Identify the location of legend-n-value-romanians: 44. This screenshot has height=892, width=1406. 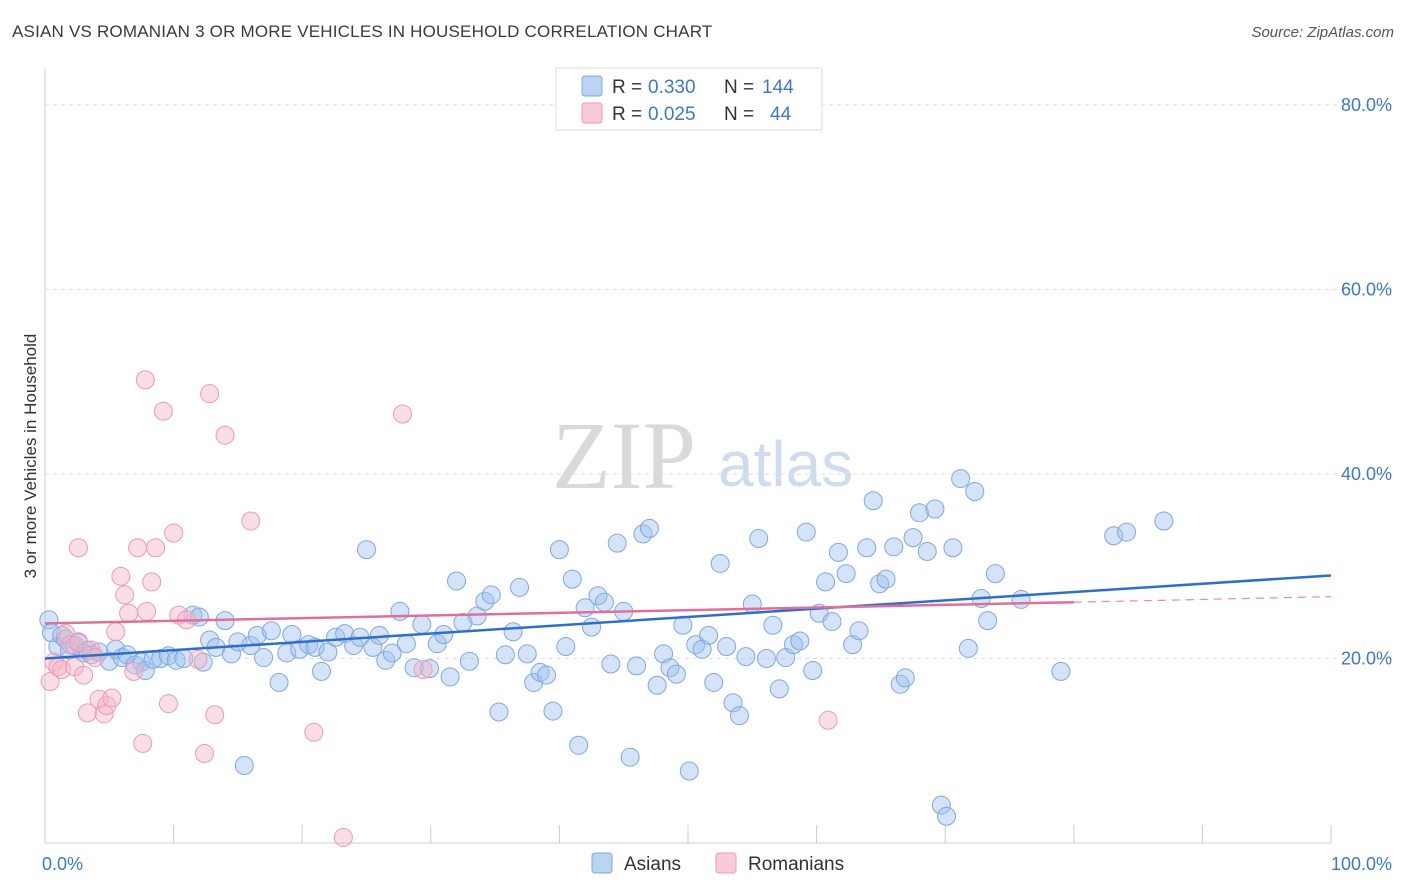
(781, 114).